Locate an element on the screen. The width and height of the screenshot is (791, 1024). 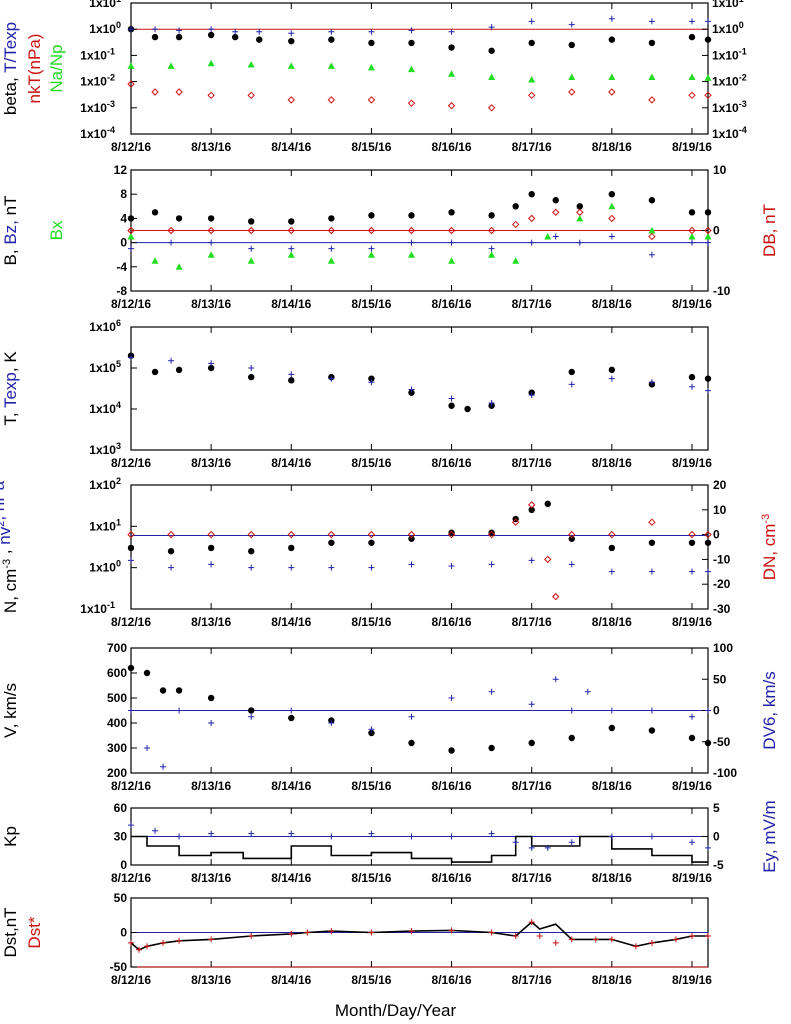
y-tick-label: 1x10² is located at coordinates (105, 484).